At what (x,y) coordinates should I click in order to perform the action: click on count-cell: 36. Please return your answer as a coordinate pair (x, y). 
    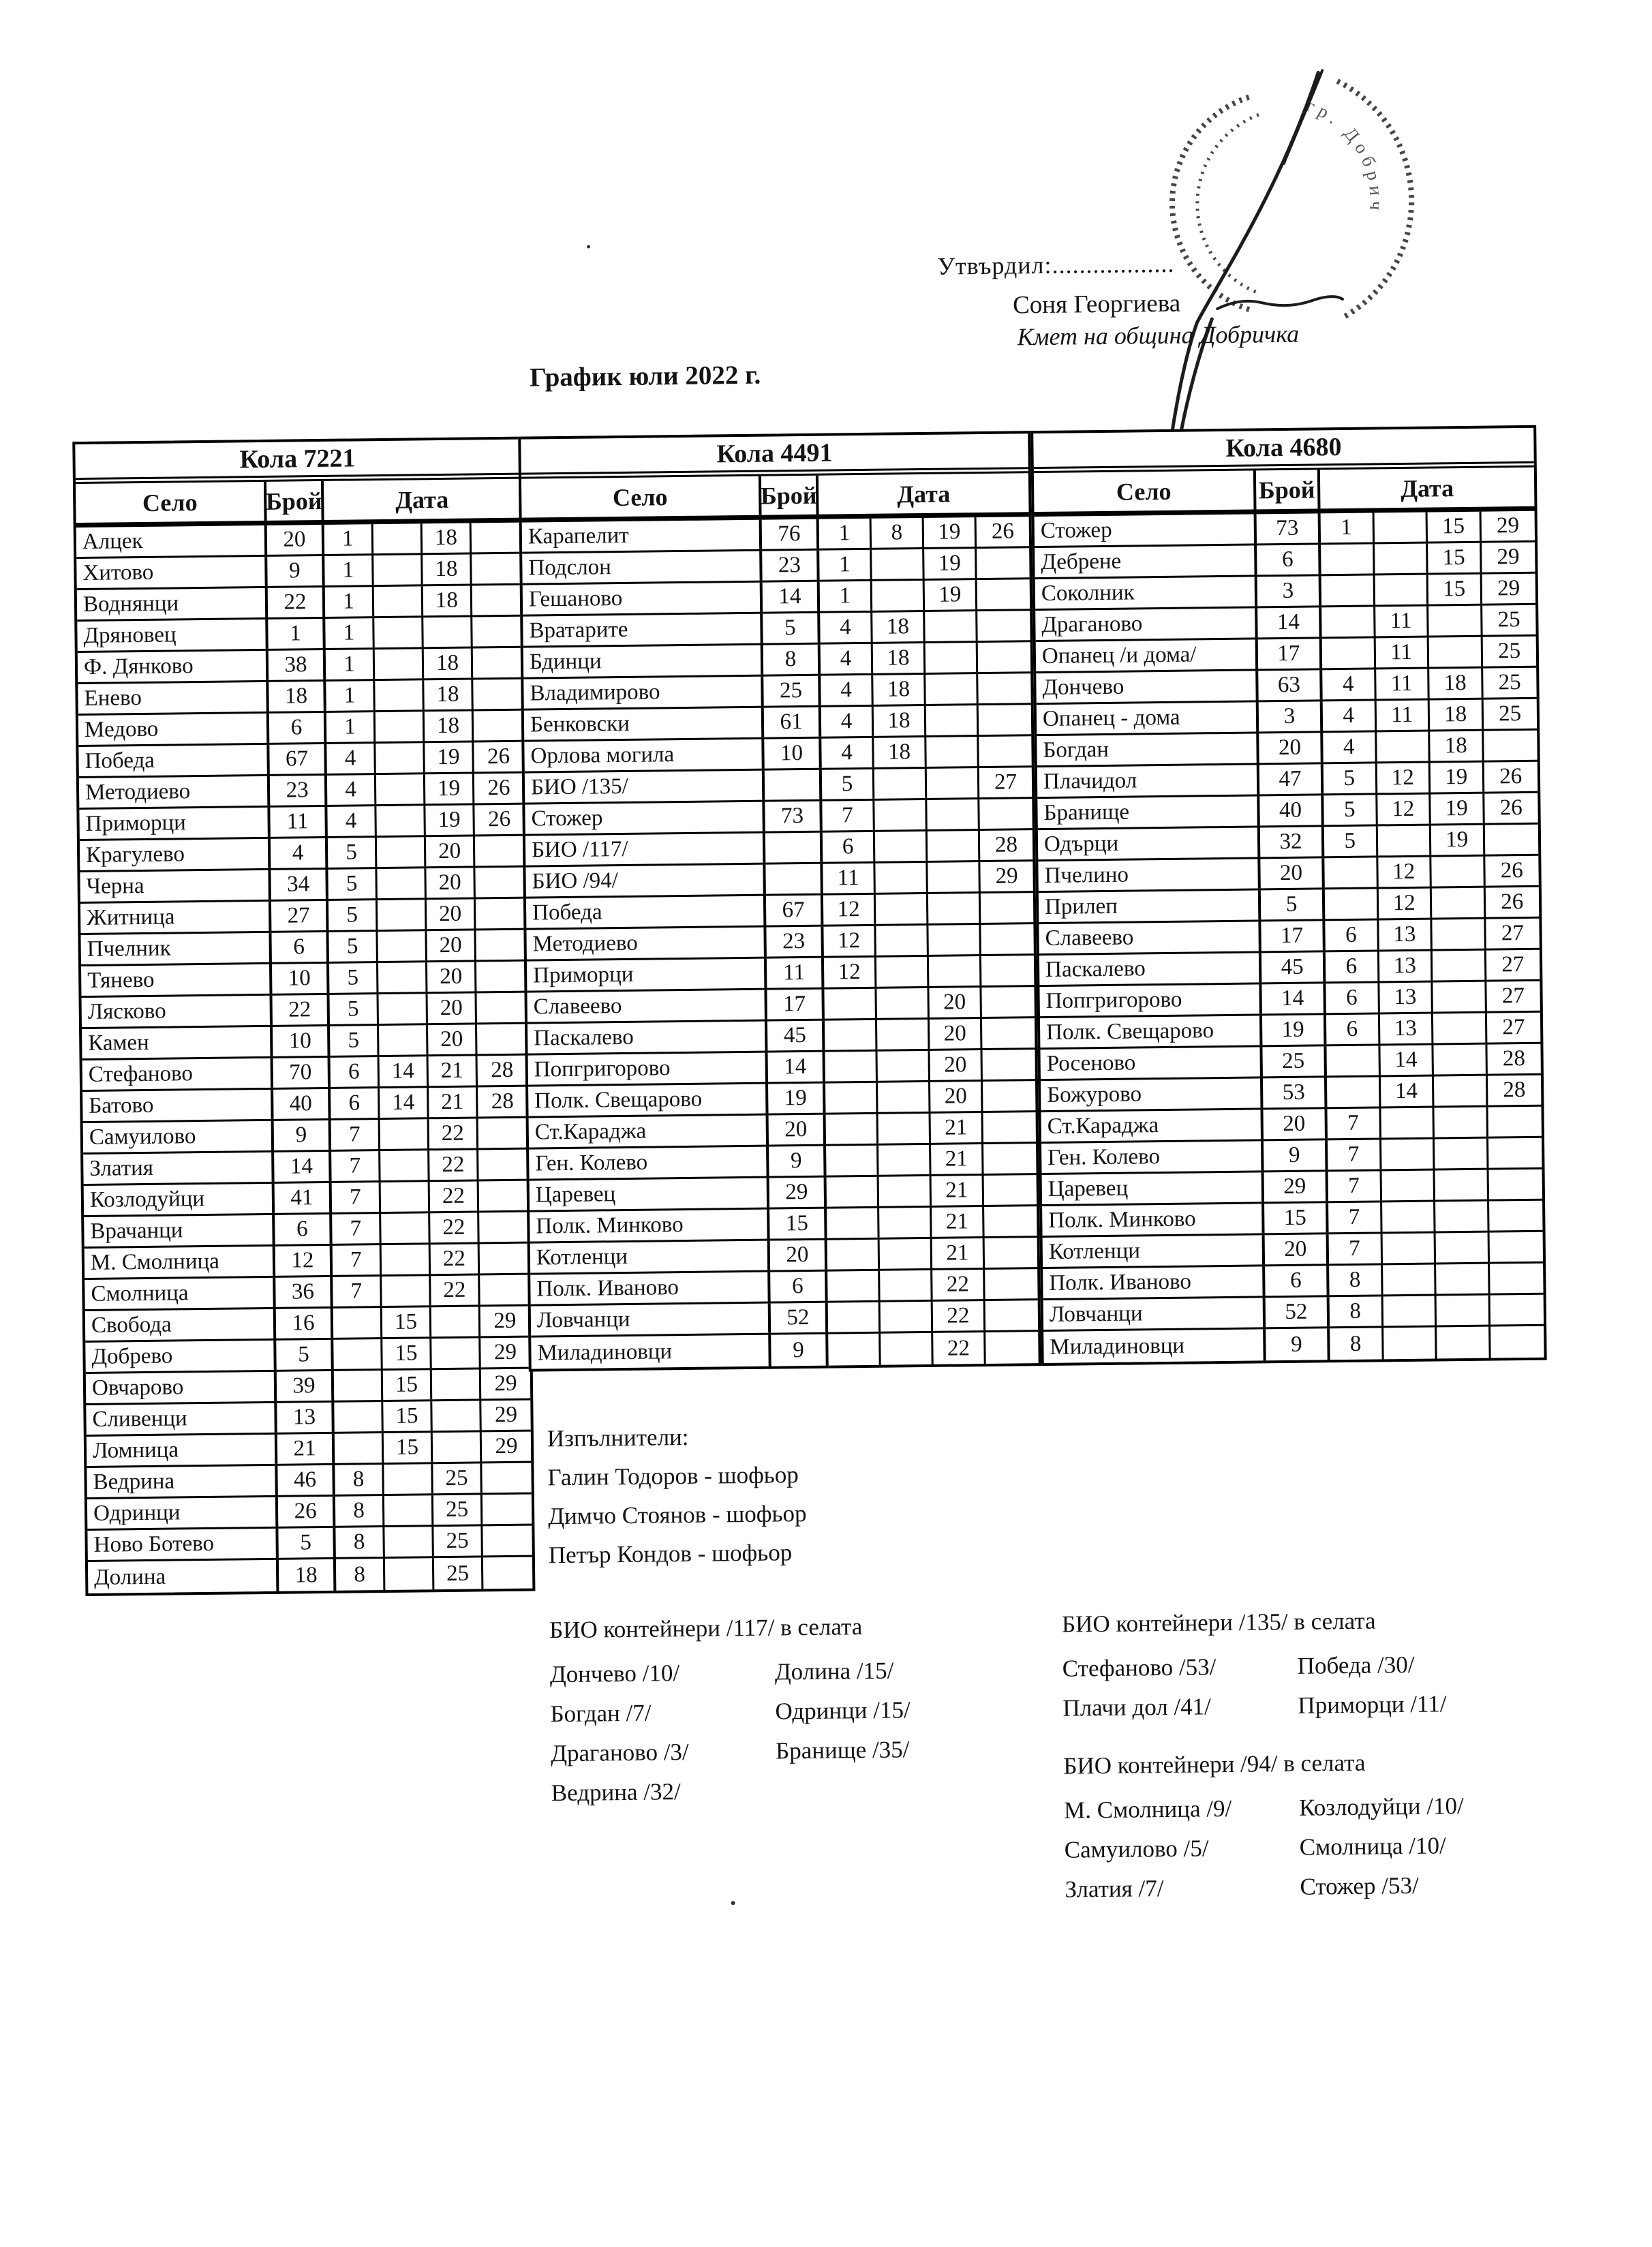
    Looking at the image, I should click on (304, 1292).